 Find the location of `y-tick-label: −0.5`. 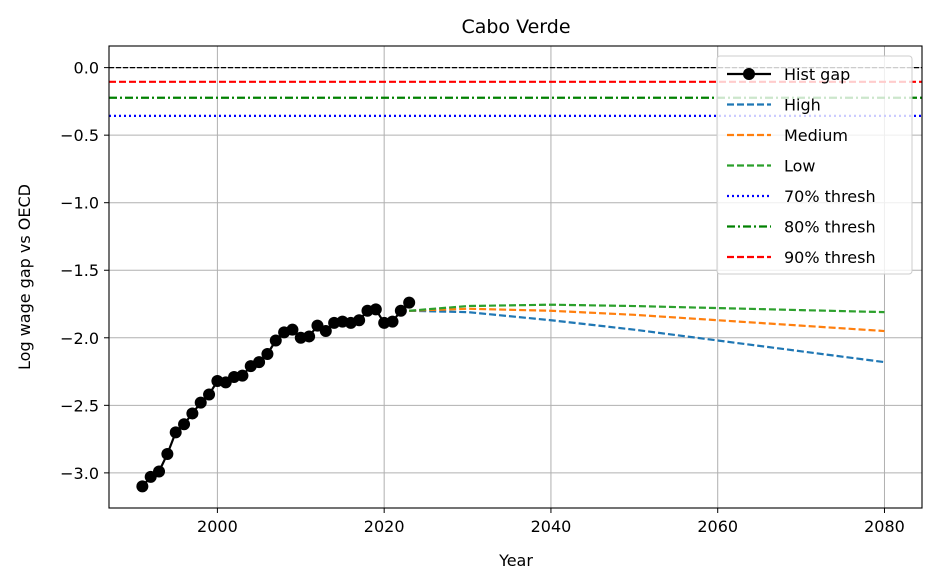

y-tick-label: −0.5 is located at coordinates (79, 135).